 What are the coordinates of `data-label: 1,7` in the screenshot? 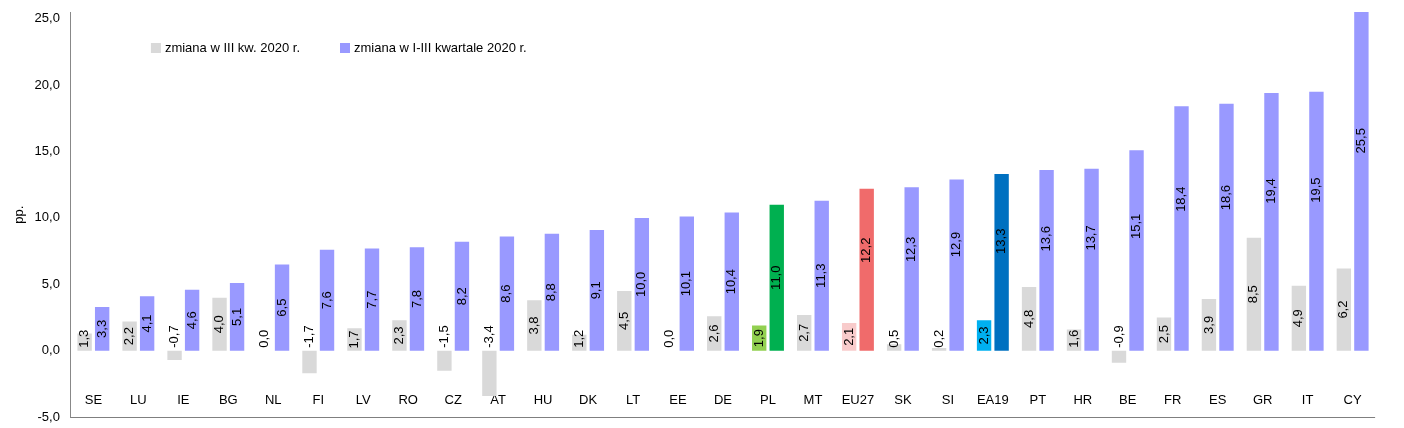 It's located at (354, 339).